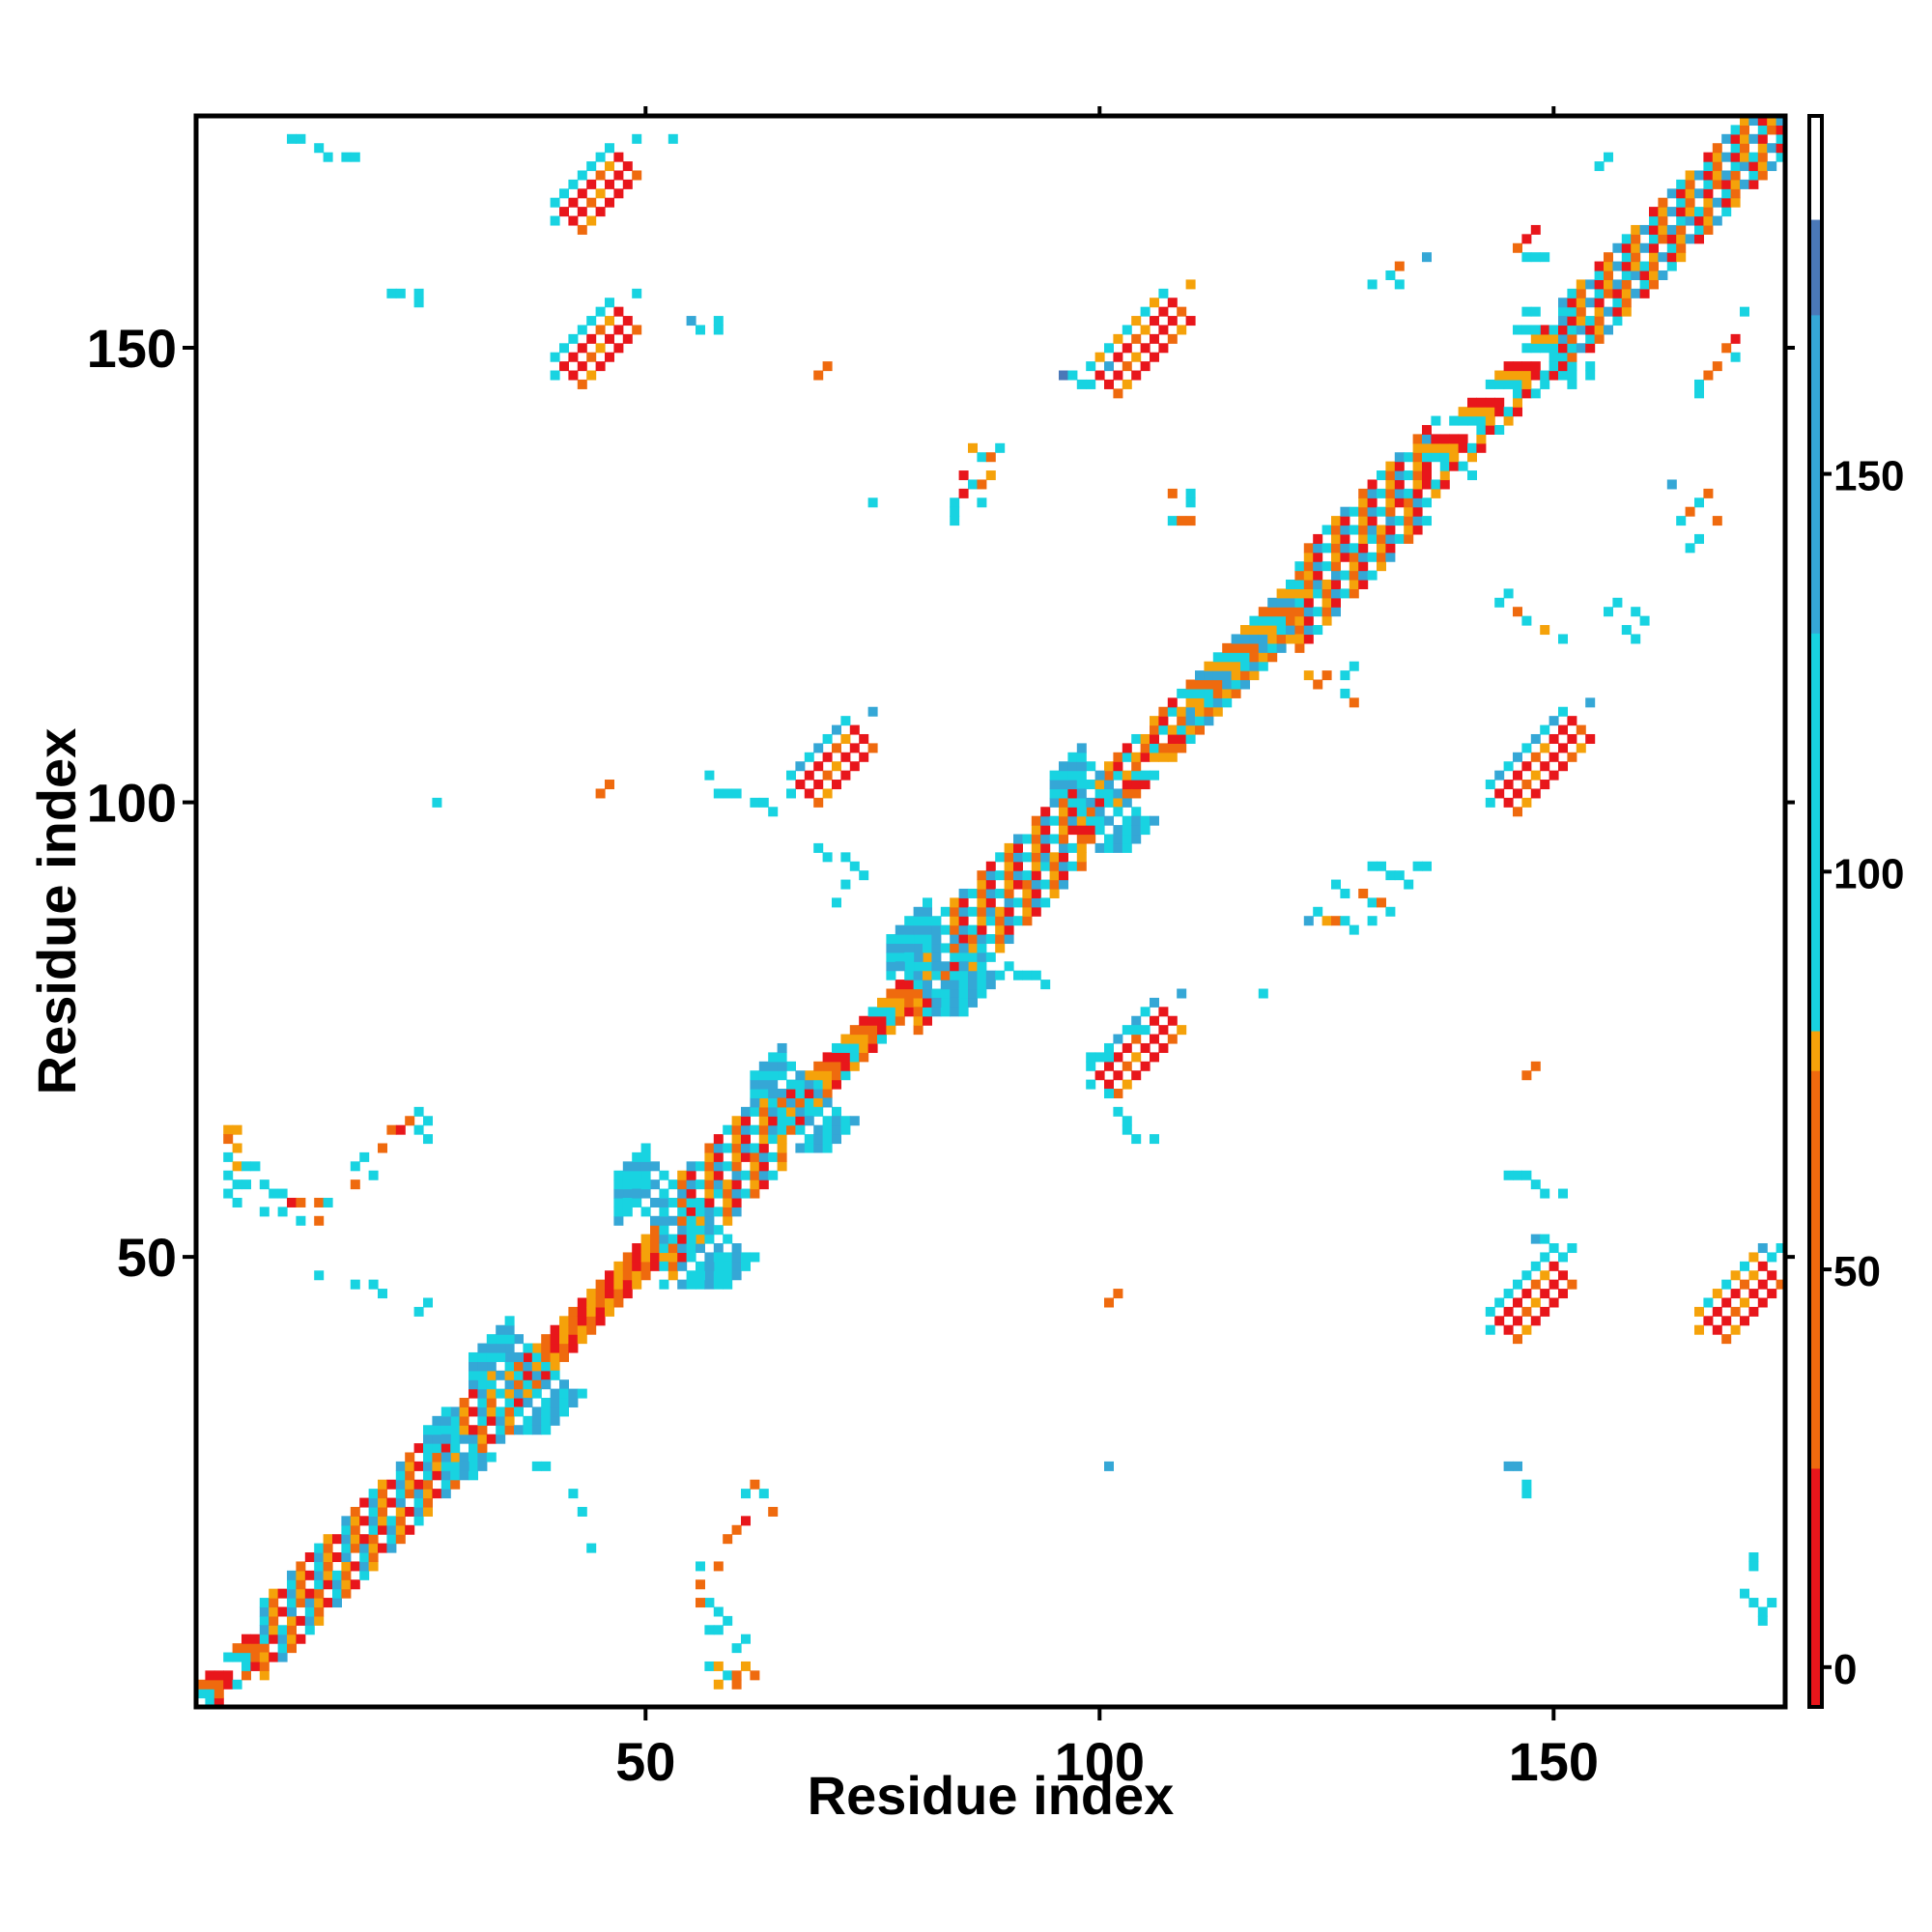 The height and width of the screenshot is (1932, 1932). I want to click on colorbar-tick-label: 150, so click(1868, 476).